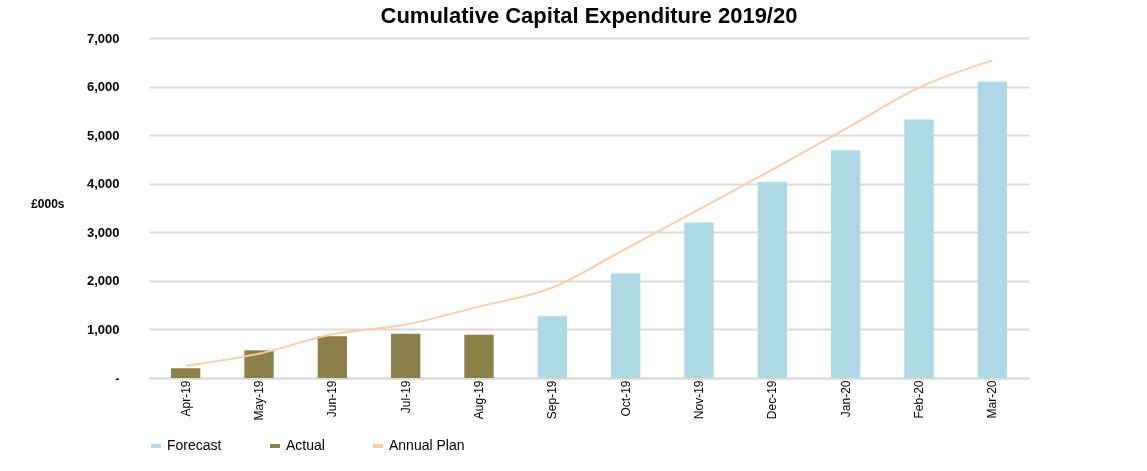 Image resolution: width=1147 pixels, height=471 pixels. I want to click on x-tick-label: Apr-19, so click(185, 398).